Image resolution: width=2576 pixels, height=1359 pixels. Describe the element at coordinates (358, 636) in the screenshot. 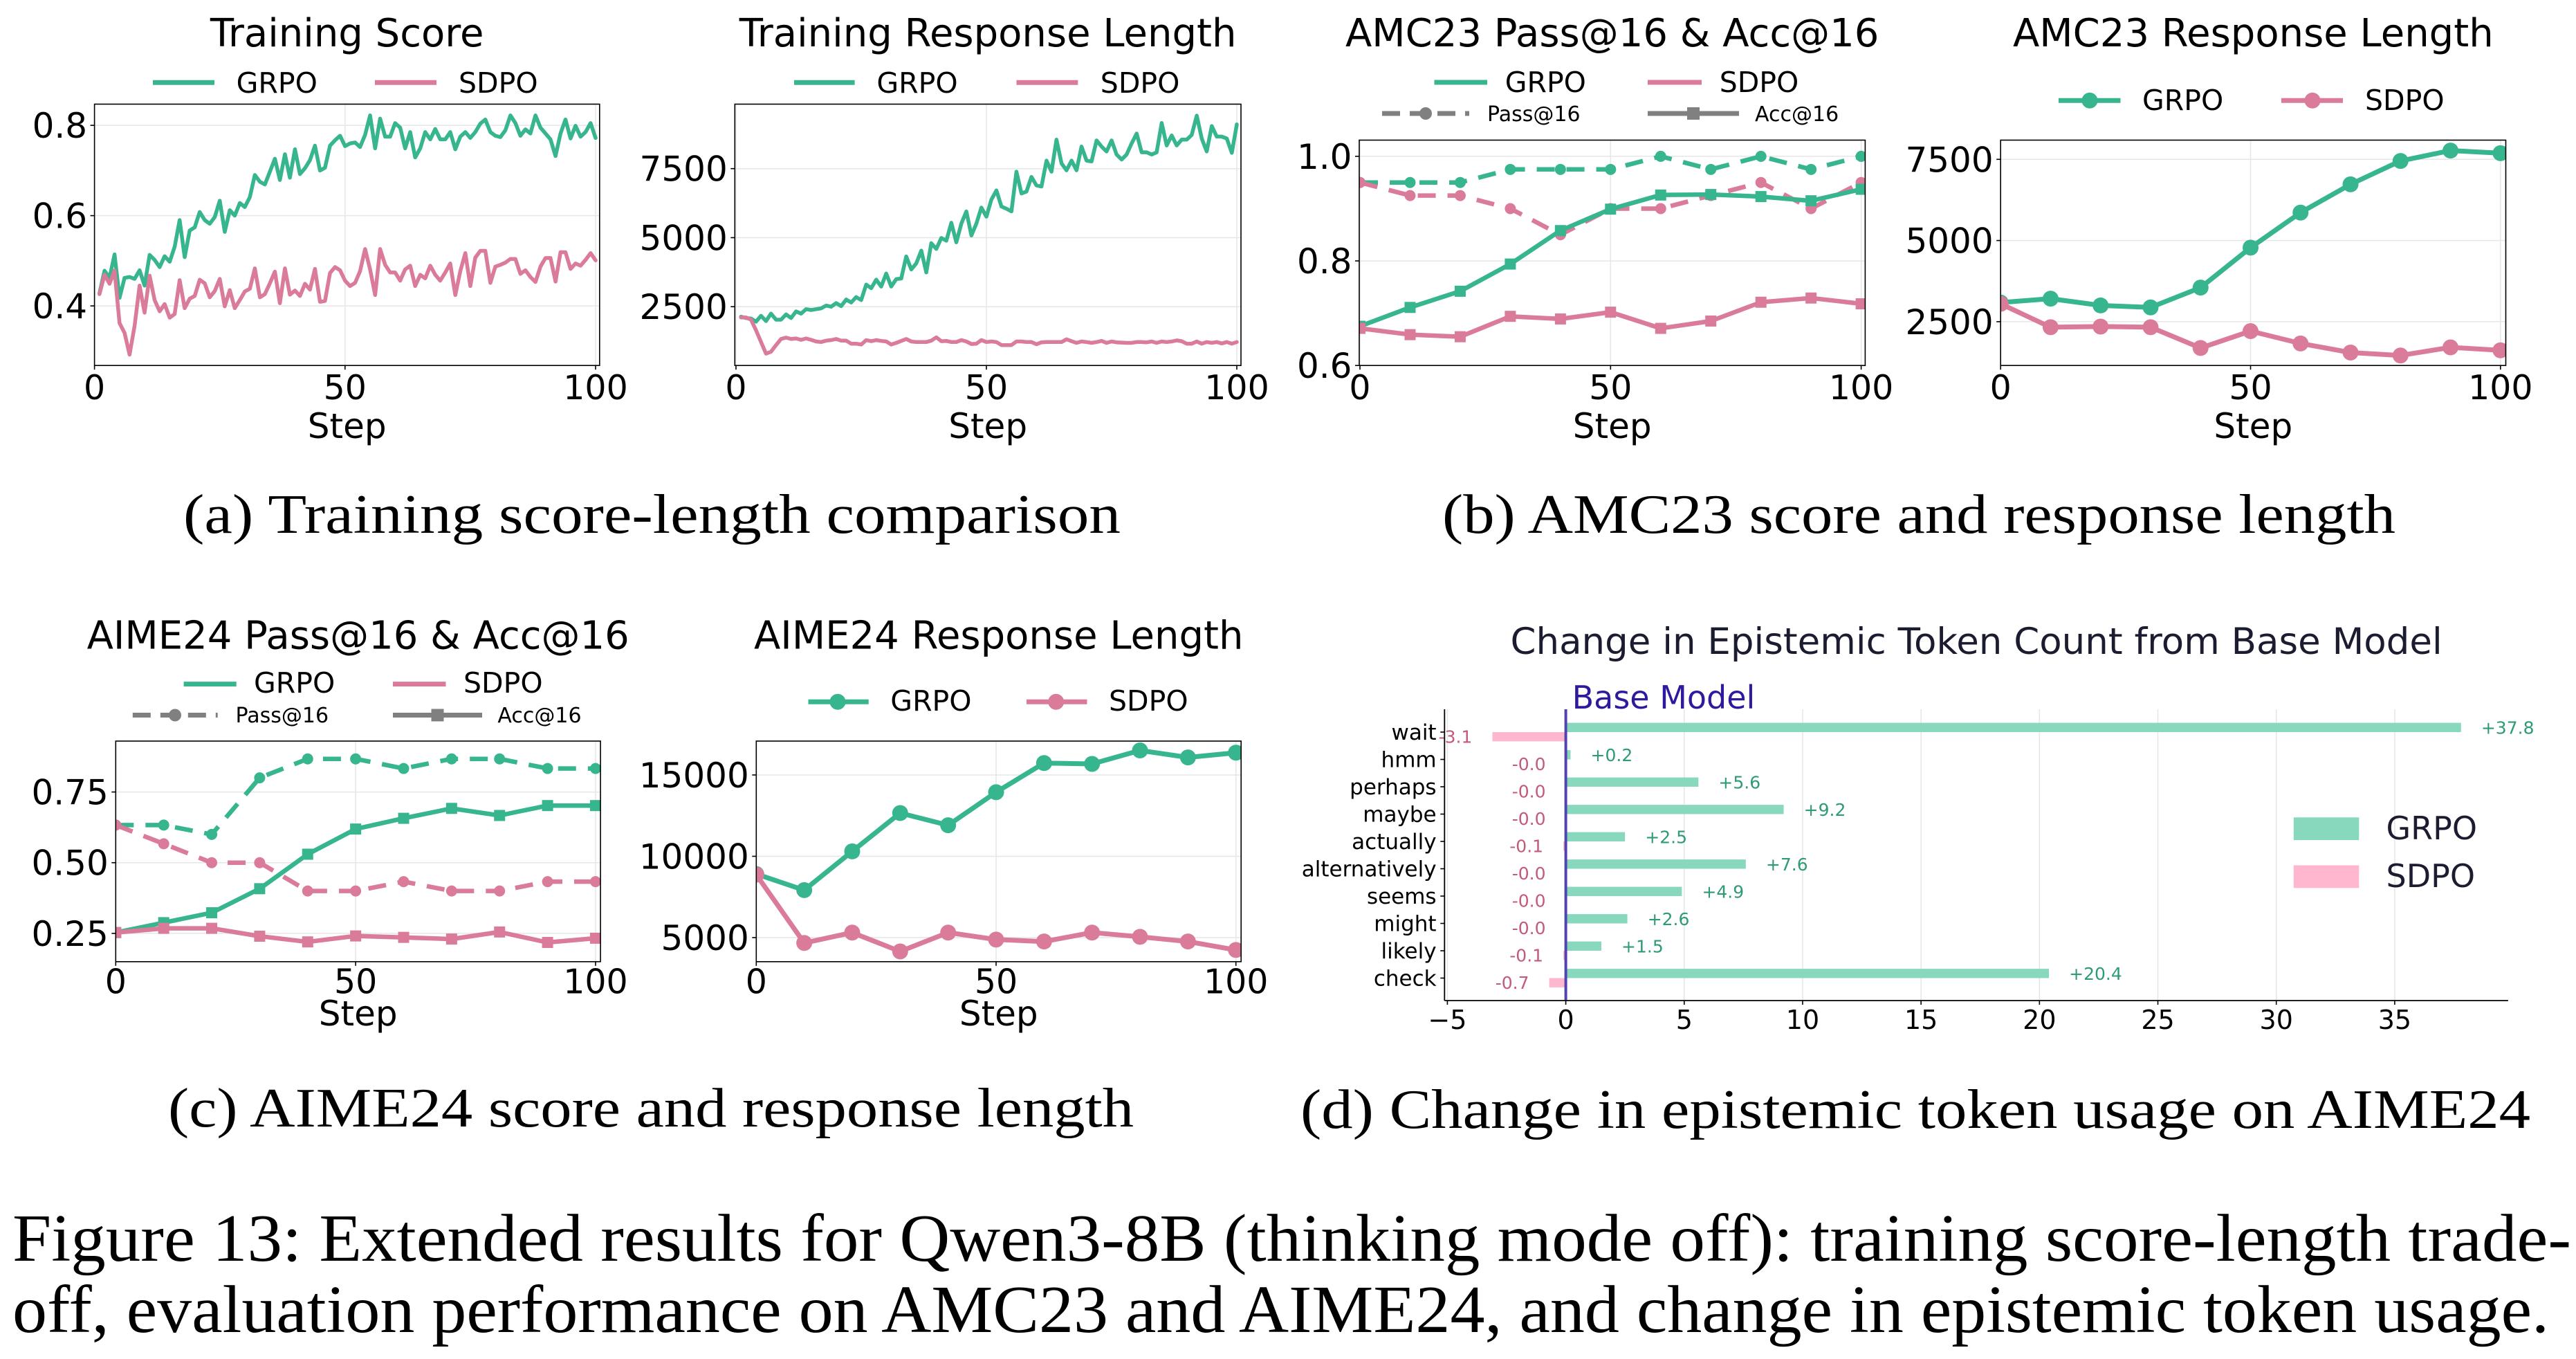

I see `chart-title: AIME24 Pass@16 & Acc@16` at that location.